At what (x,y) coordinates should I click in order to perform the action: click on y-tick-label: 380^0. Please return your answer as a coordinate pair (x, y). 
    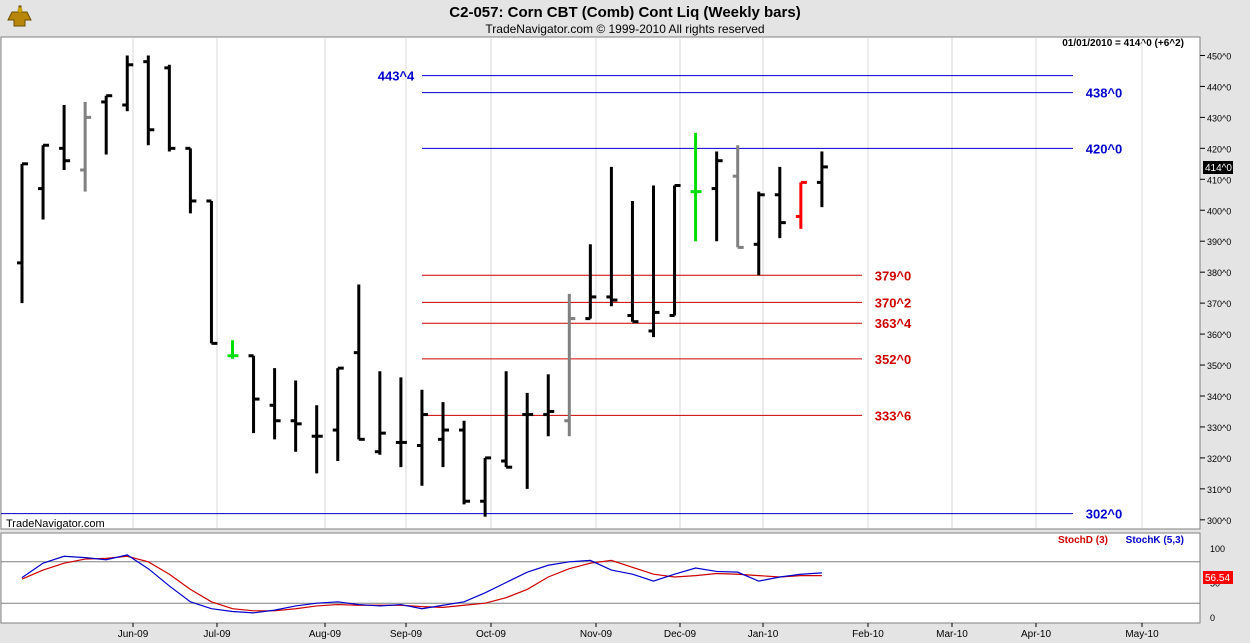
    Looking at the image, I should click on (1219, 273).